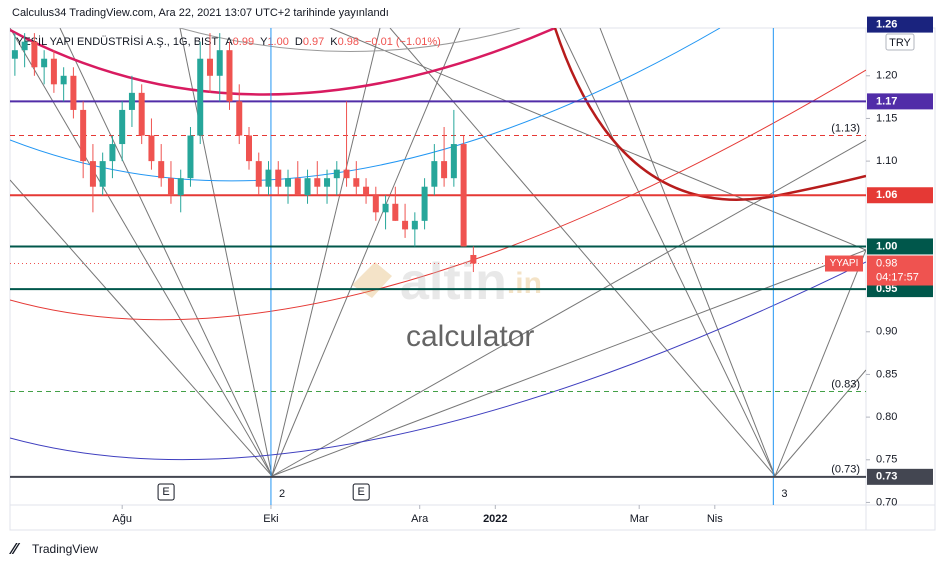  What do you see at coordinates (900, 42) in the screenshot?
I see `currency-box` at bounding box center [900, 42].